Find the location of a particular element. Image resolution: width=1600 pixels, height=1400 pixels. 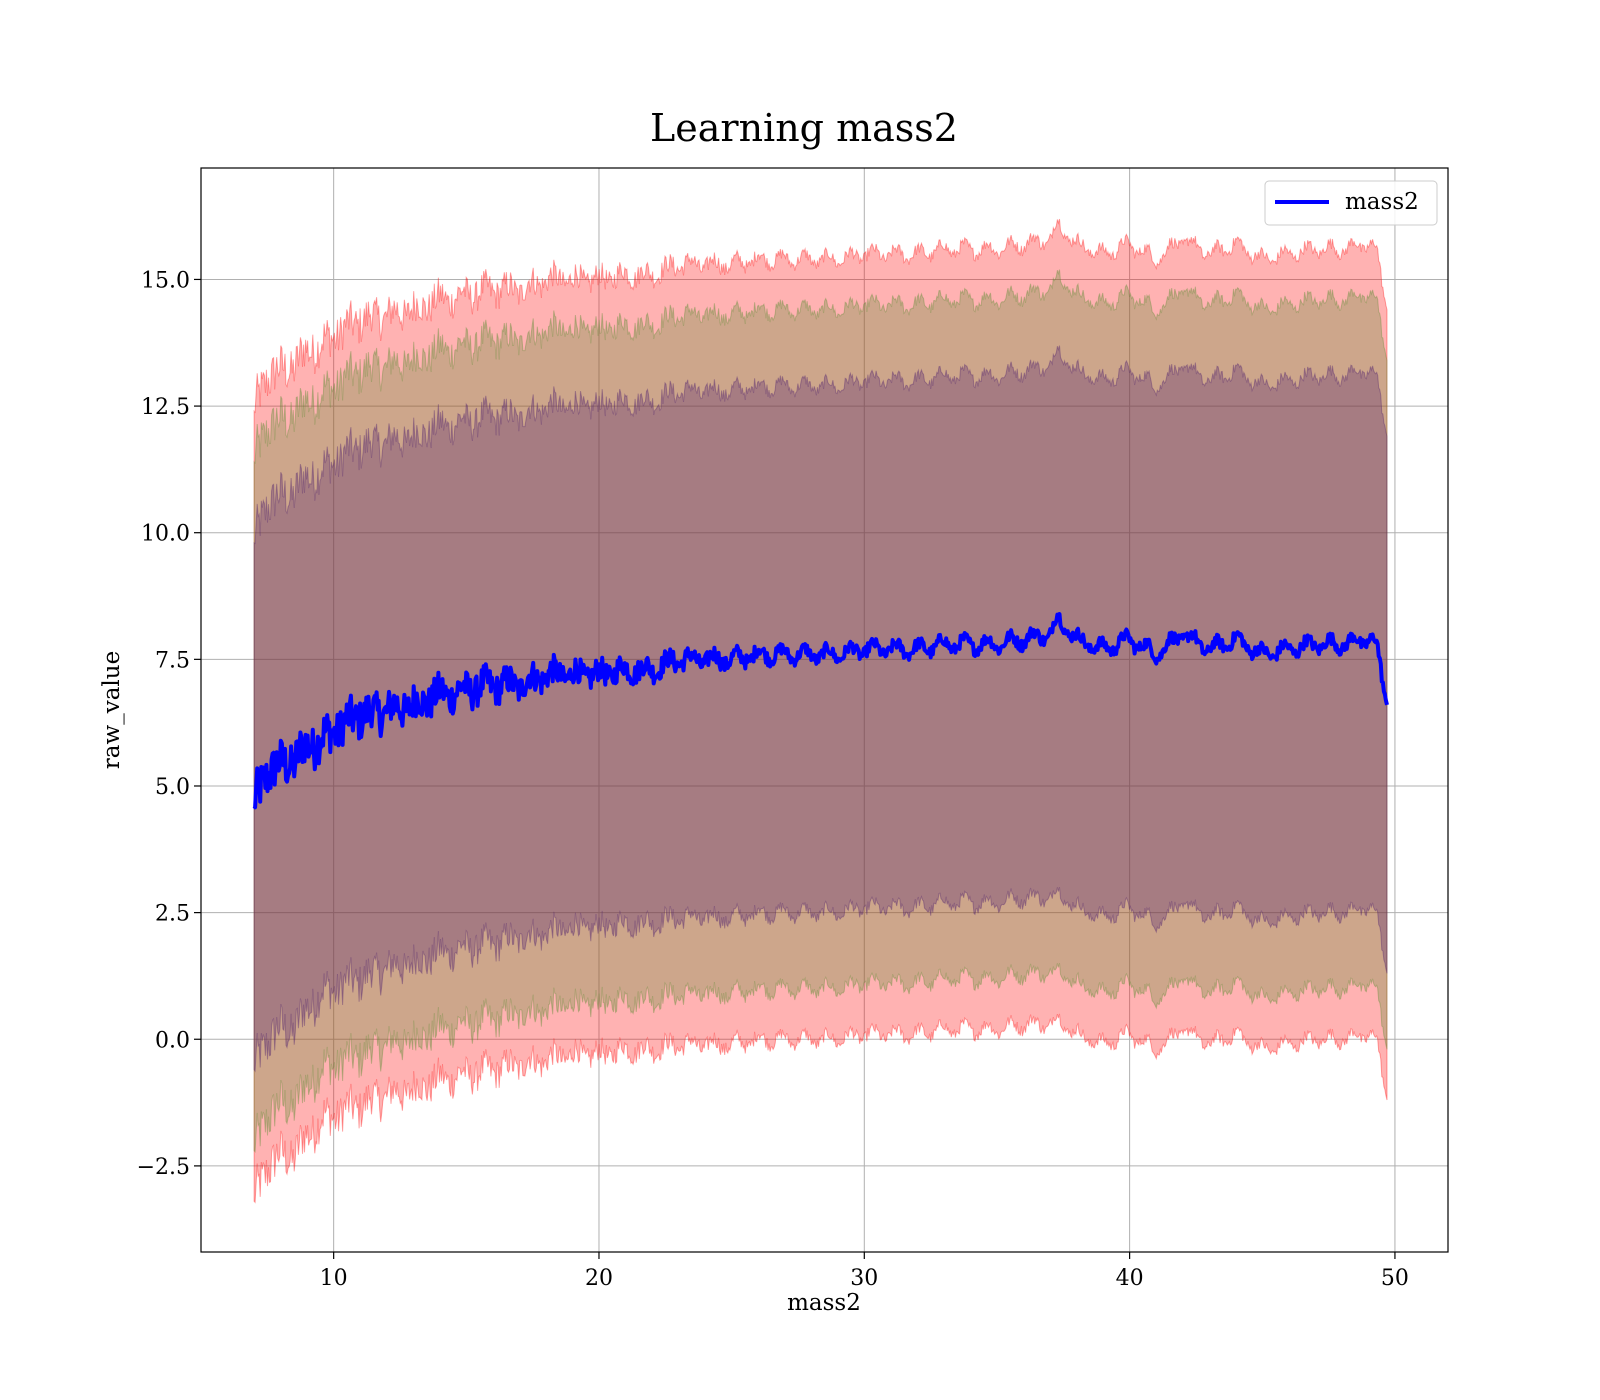

y-tick-label: 12.5 is located at coordinates (165, 407).